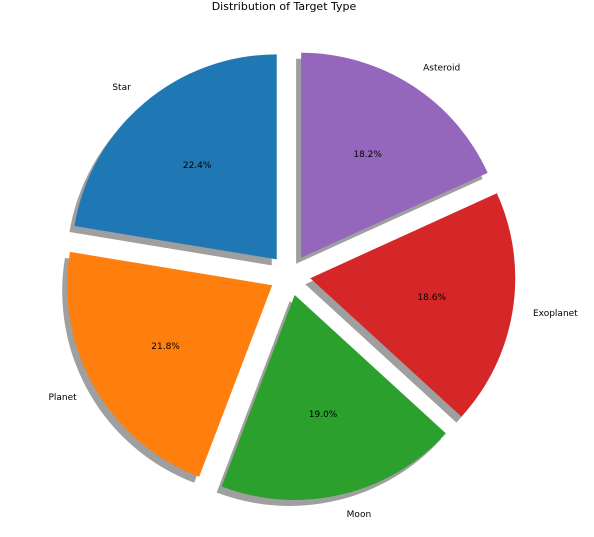  I want to click on slice-moon, so click(333, 397).